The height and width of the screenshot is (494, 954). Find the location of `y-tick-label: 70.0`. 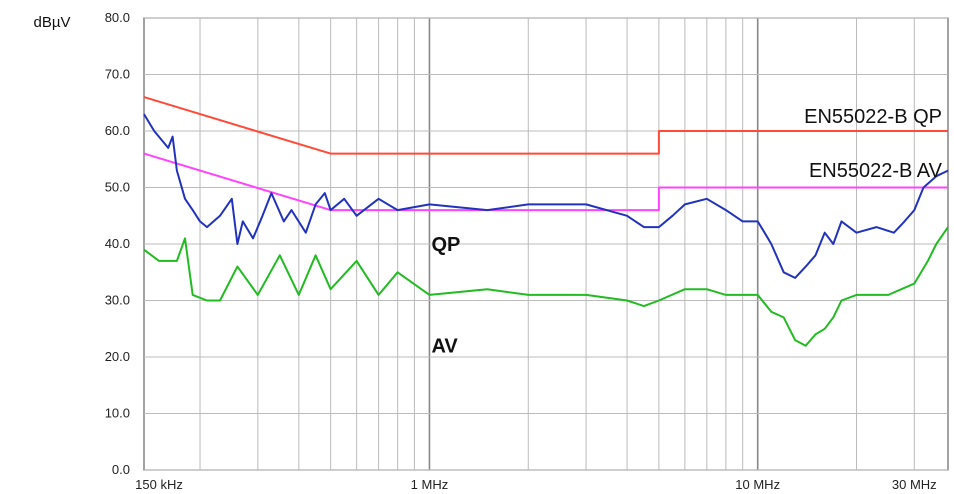

y-tick-label: 70.0 is located at coordinates (117, 74).